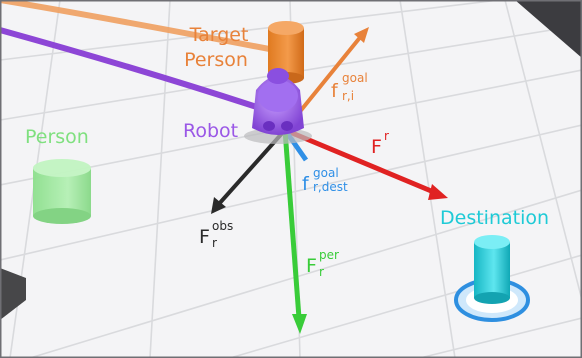 This screenshot has width=582, height=358. I want to click on person-label: Person, so click(57, 137).